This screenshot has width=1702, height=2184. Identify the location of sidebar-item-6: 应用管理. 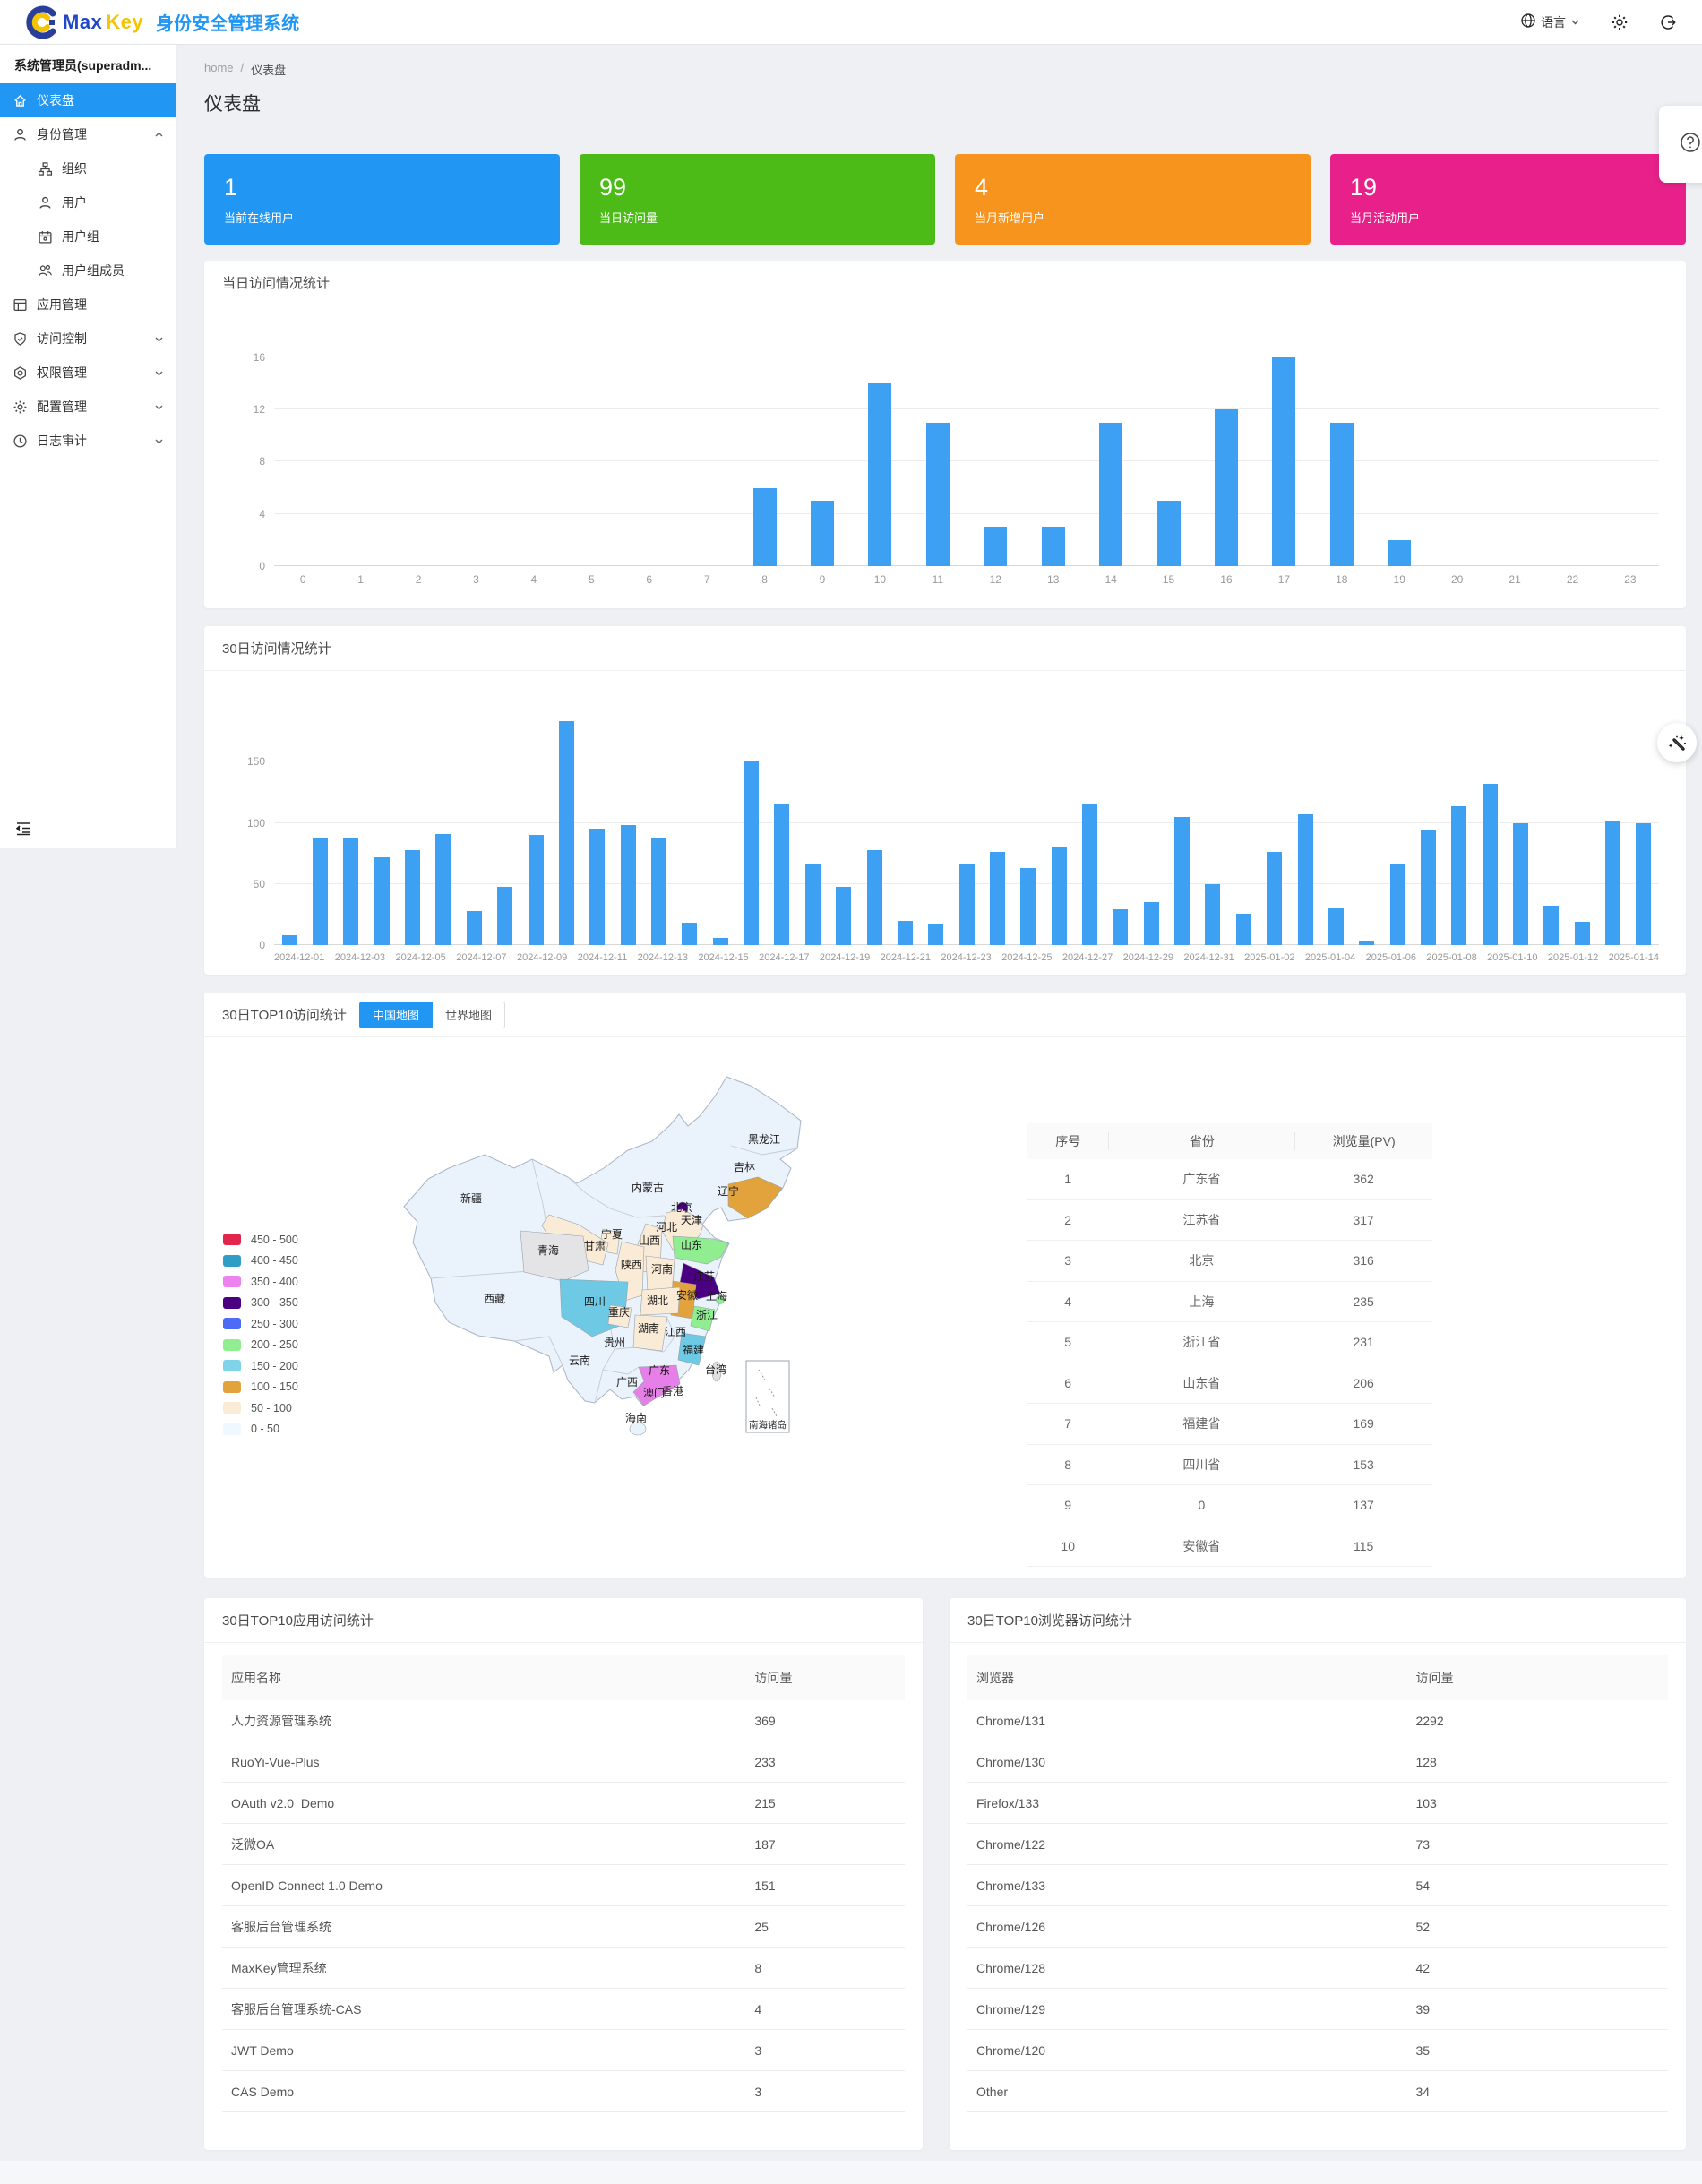
(88, 305).